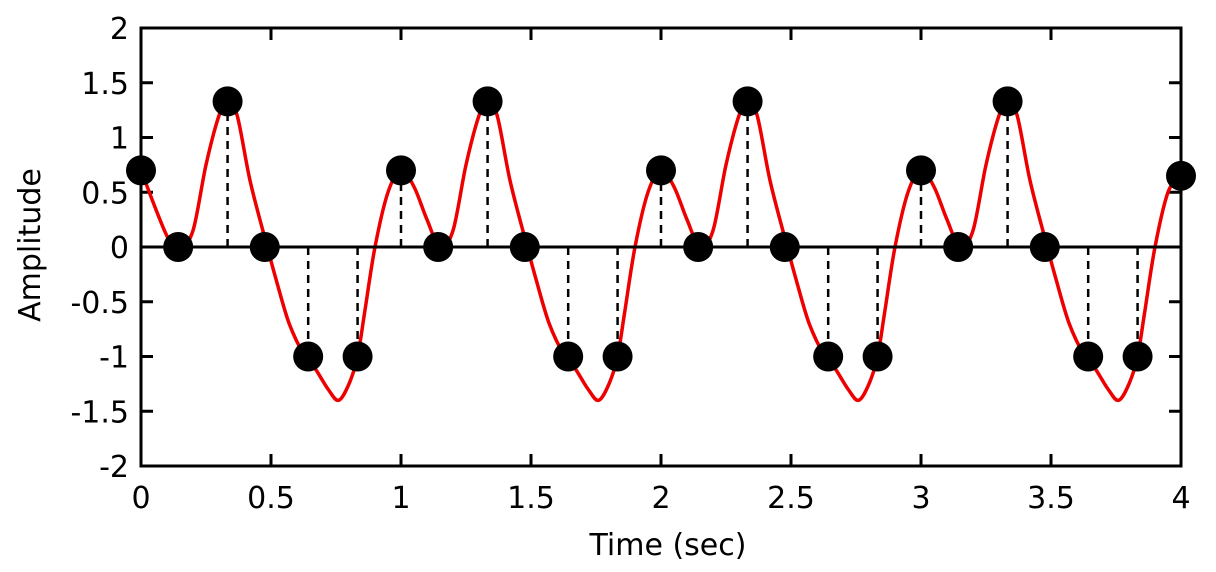 Image resolution: width=1216 pixels, height=572 pixels. I want to click on y-tick-label: 1, so click(119, 139).